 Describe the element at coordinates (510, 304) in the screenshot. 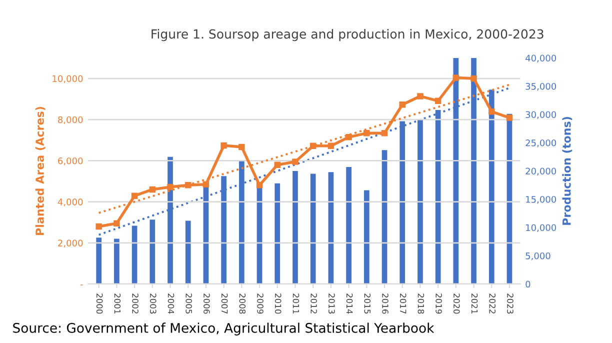

I see `x-tick-label: 2023` at that location.